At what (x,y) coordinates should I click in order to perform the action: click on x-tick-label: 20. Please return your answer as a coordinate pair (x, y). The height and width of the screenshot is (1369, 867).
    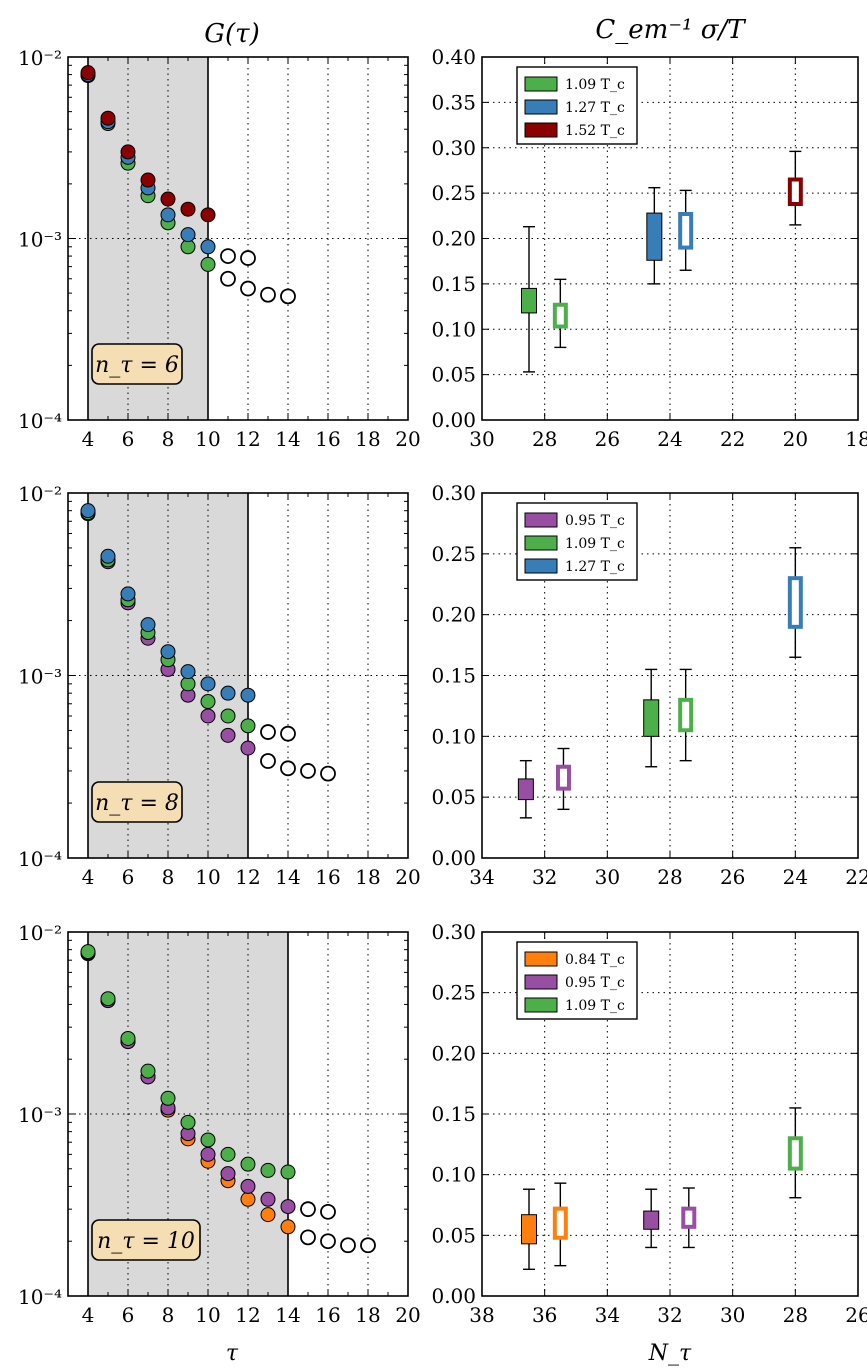
    Looking at the image, I should click on (407, 439).